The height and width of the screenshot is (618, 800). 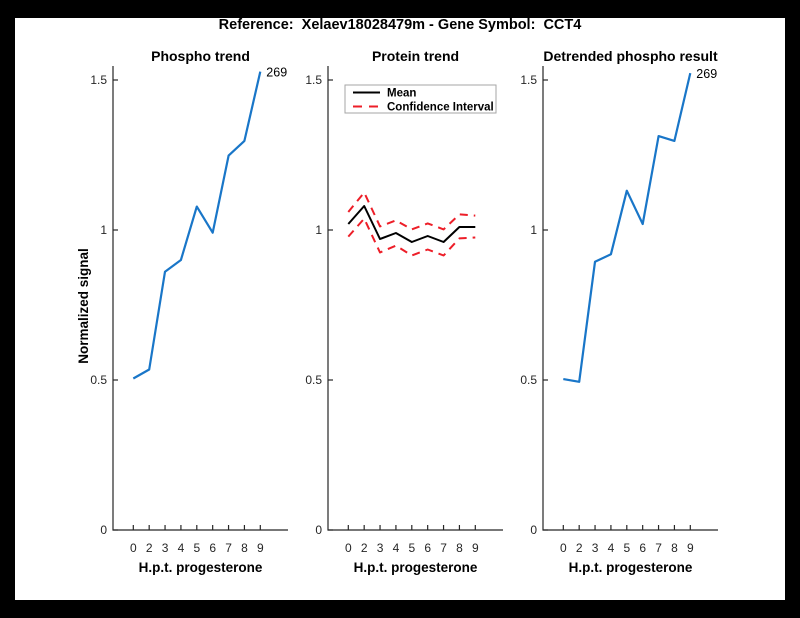 I want to click on subplot-title: Protein trend, so click(x=415, y=56).